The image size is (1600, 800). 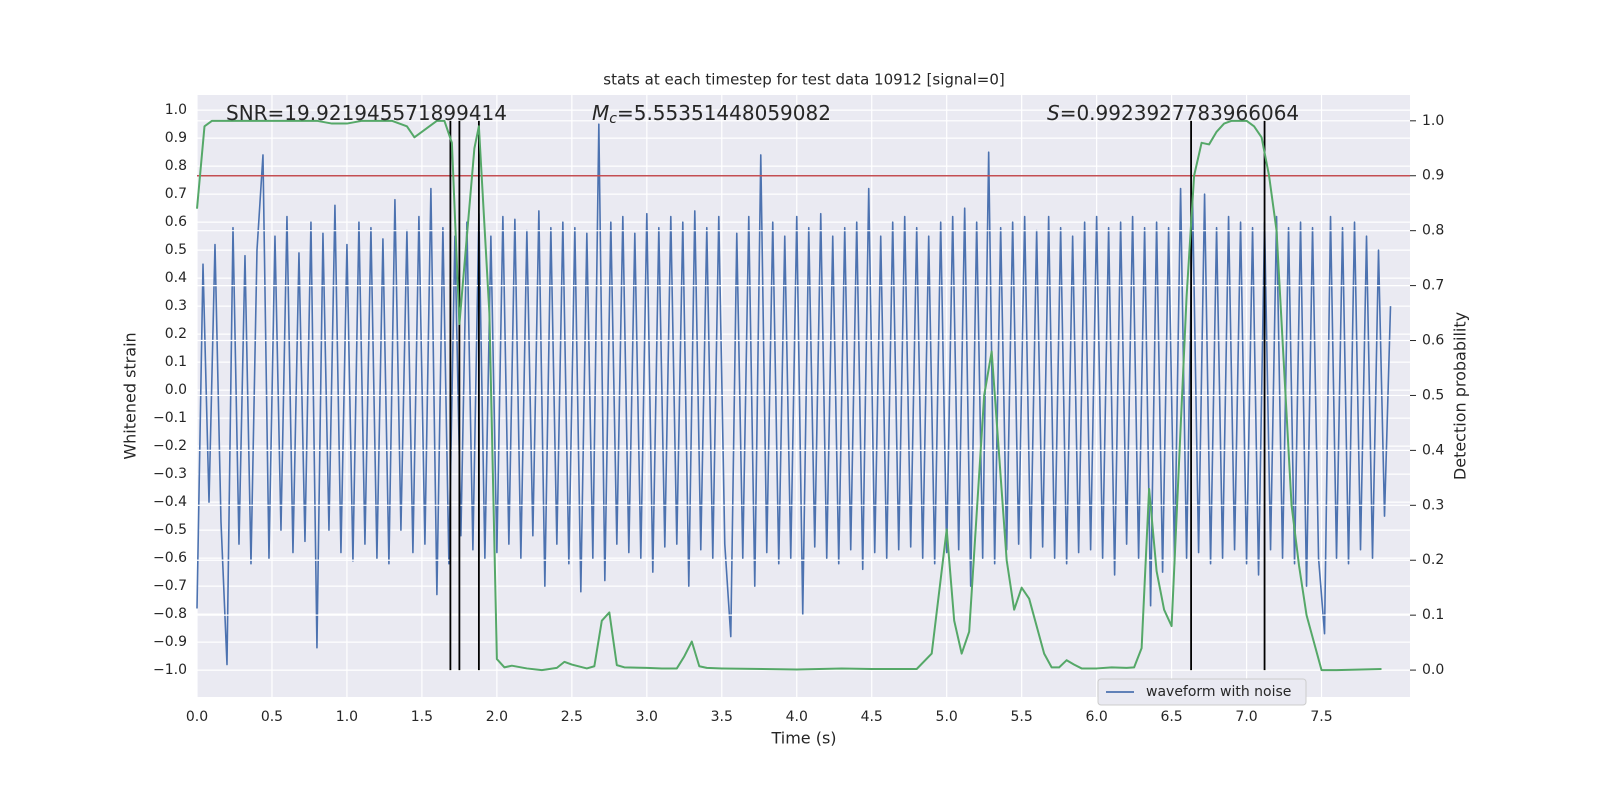 What do you see at coordinates (1433, 615) in the screenshot?
I see `y2-tick-label: 0.1` at bounding box center [1433, 615].